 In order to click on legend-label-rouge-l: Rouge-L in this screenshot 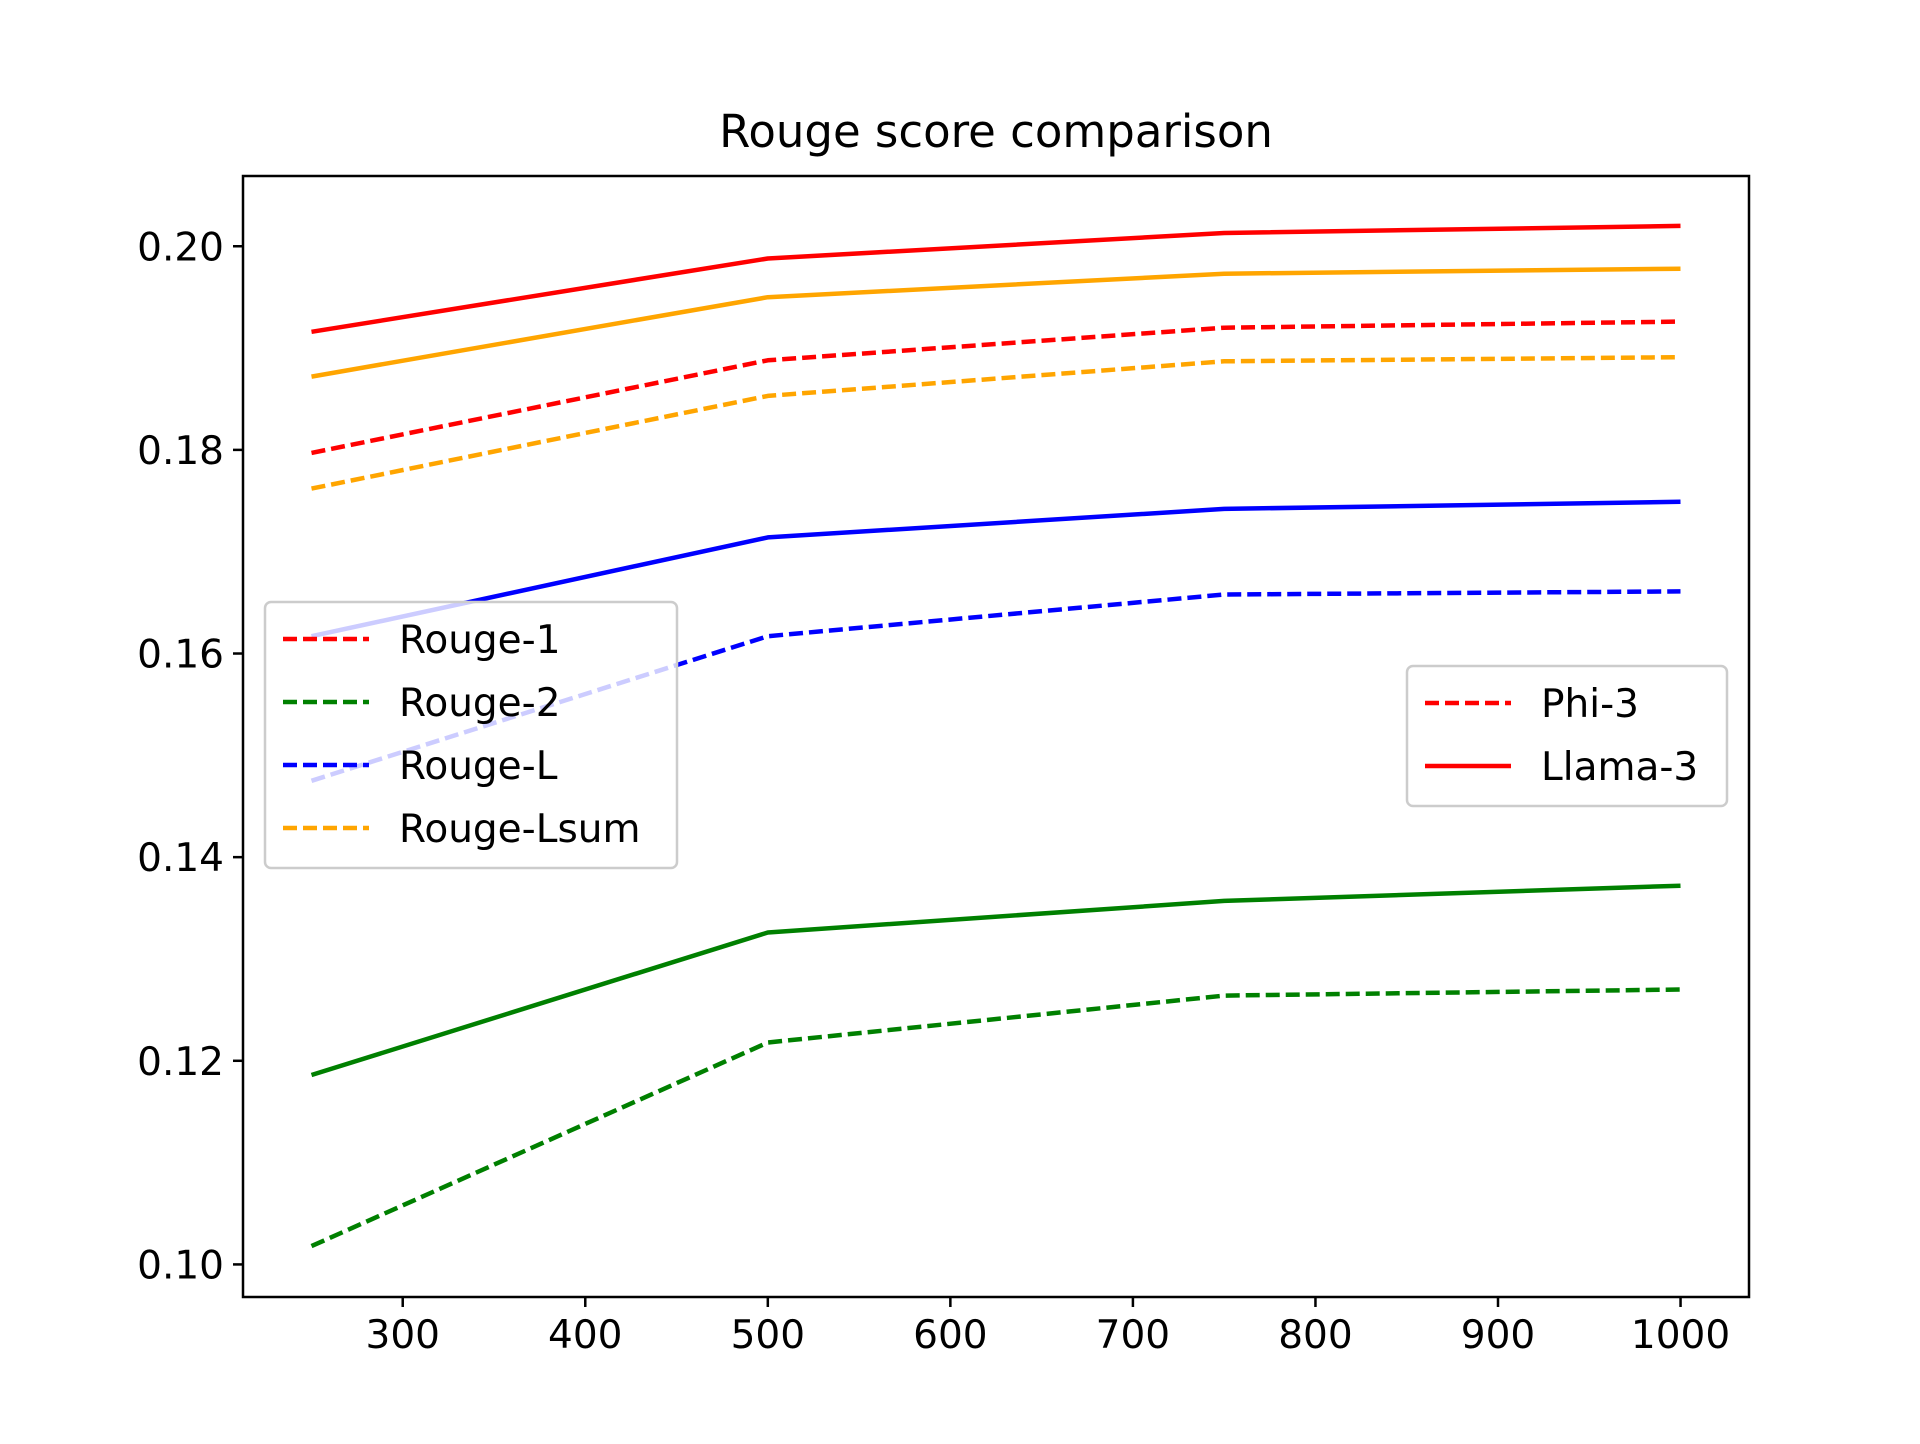, I will do `click(478, 766)`.